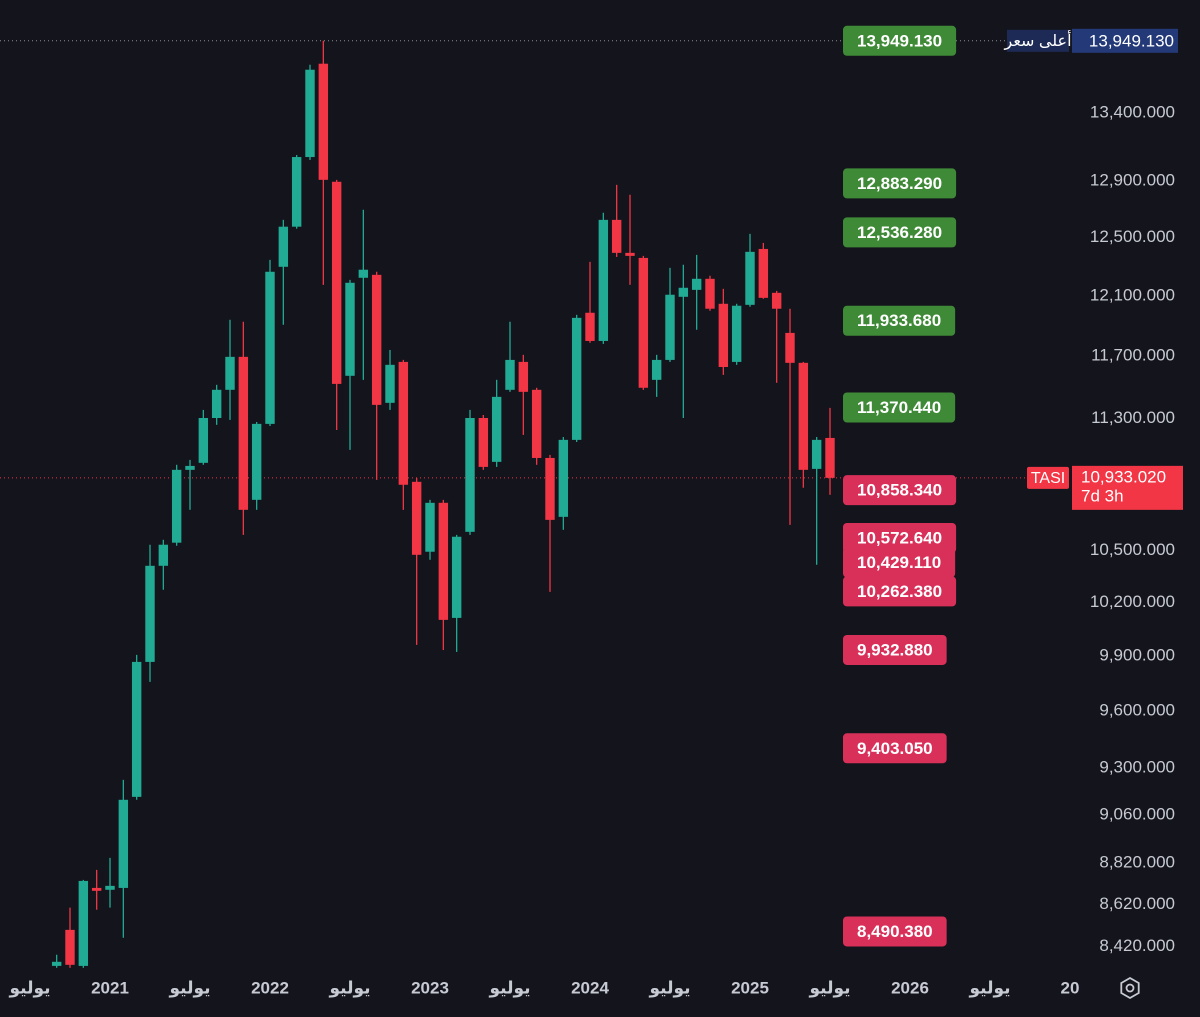 The width and height of the screenshot is (1200, 1017). I want to click on high-marker-box, so click(1038, 40).